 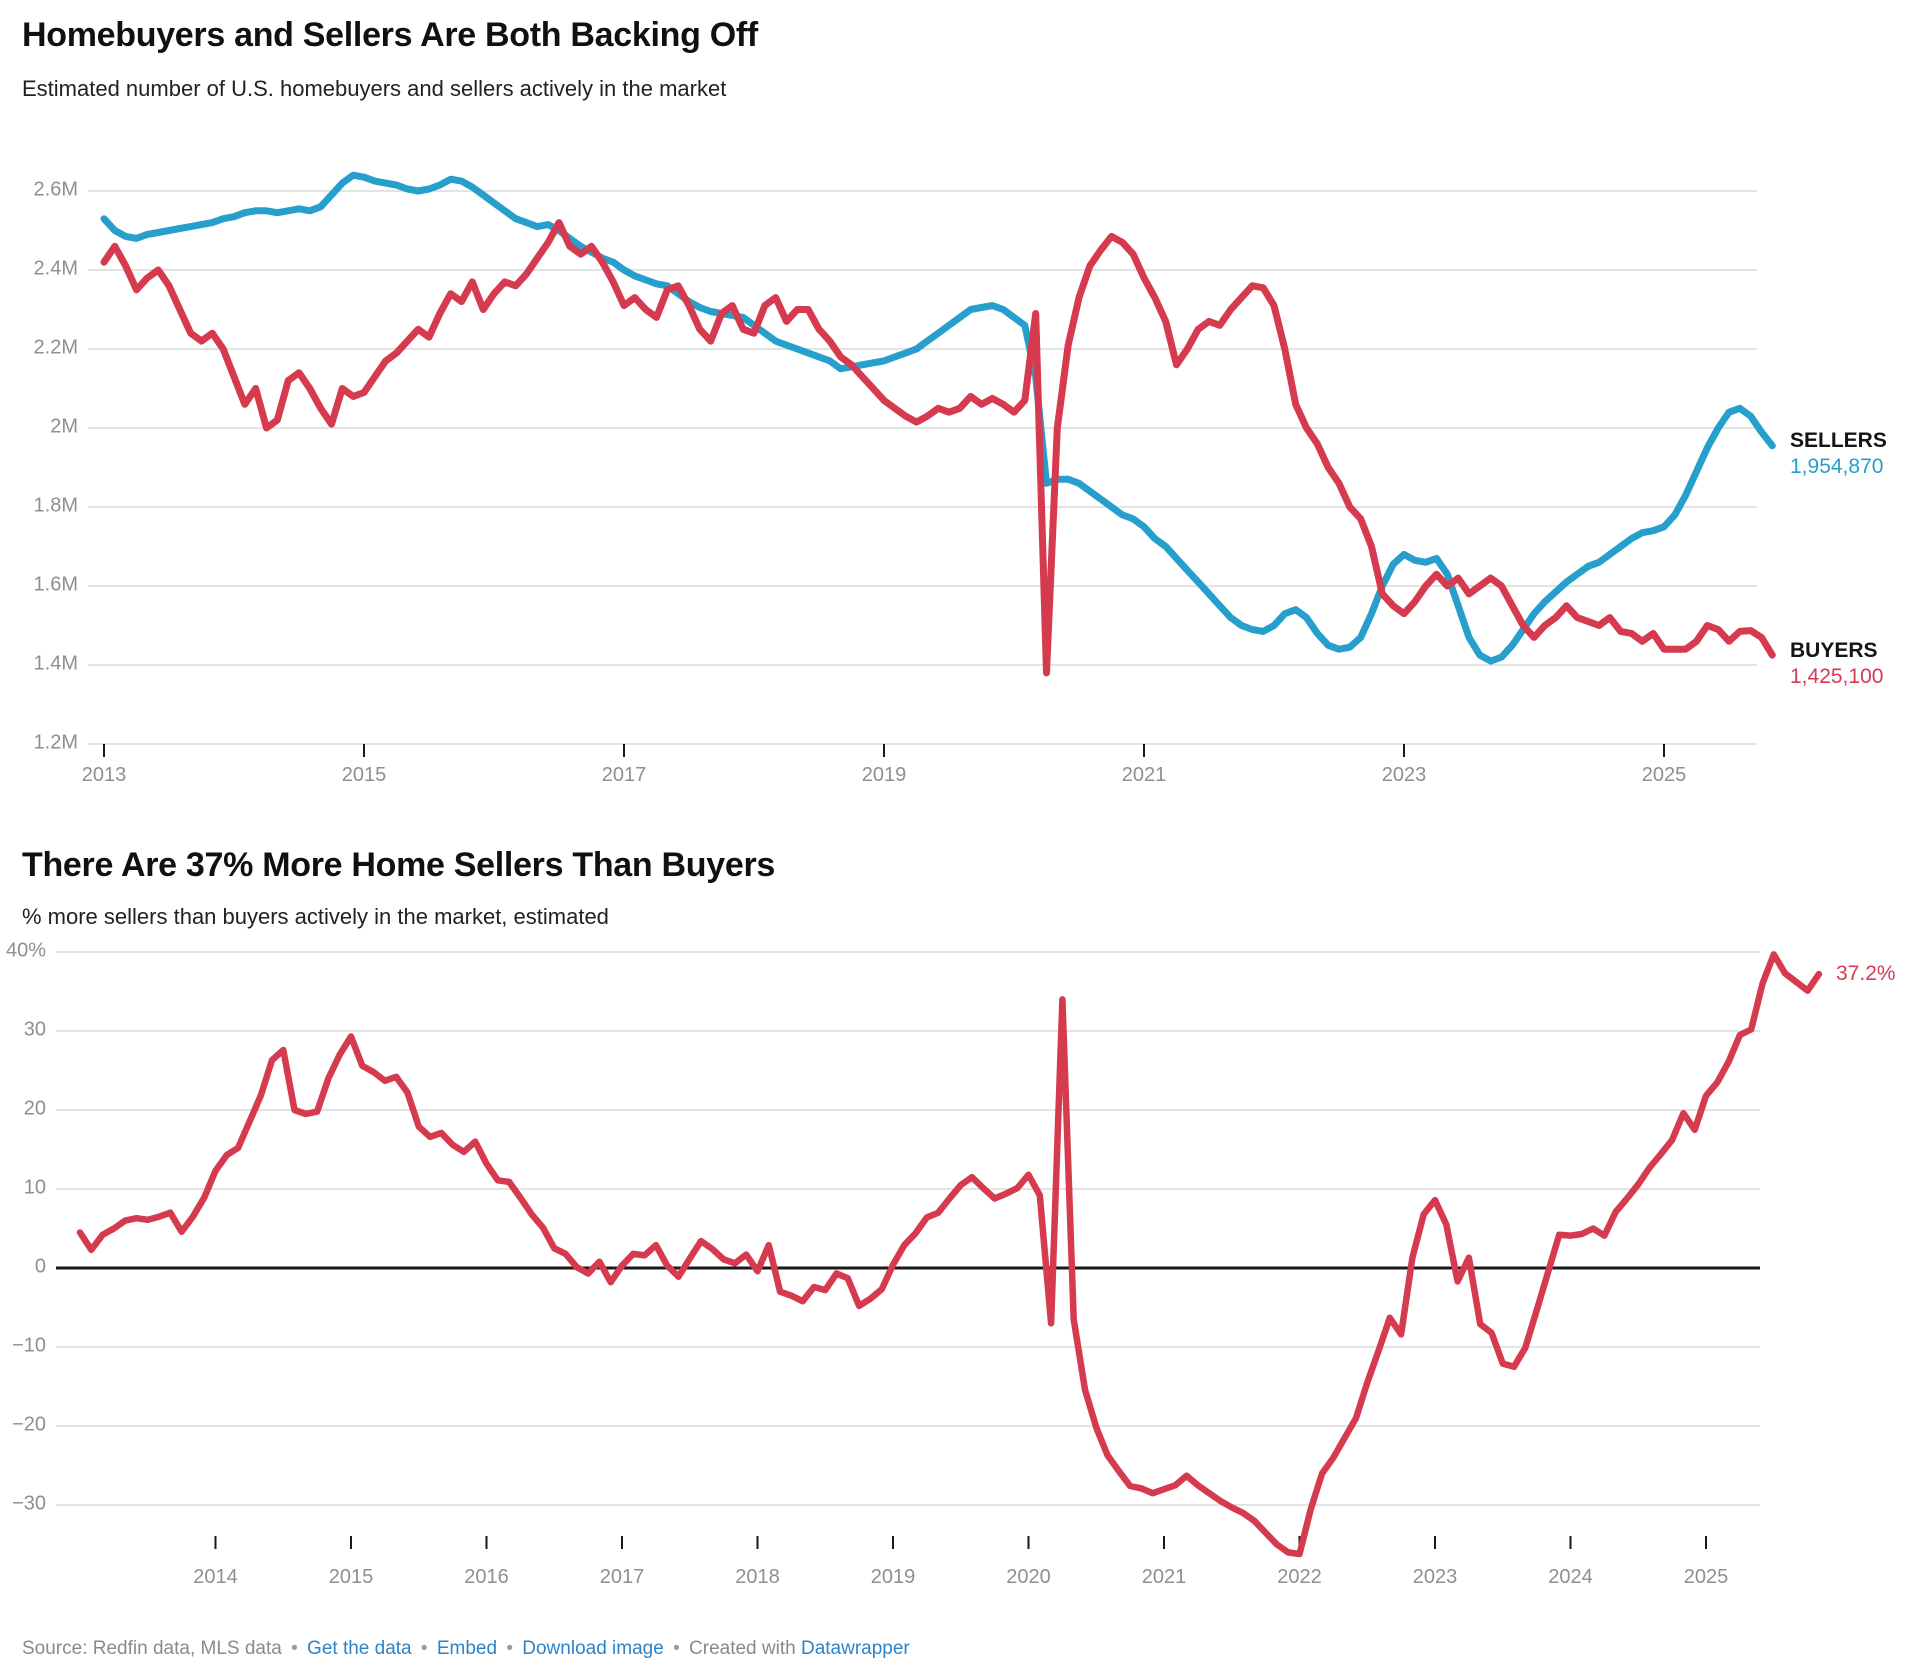 What do you see at coordinates (593, 1648) in the screenshot?
I see `link-download-image: Download image` at bounding box center [593, 1648].